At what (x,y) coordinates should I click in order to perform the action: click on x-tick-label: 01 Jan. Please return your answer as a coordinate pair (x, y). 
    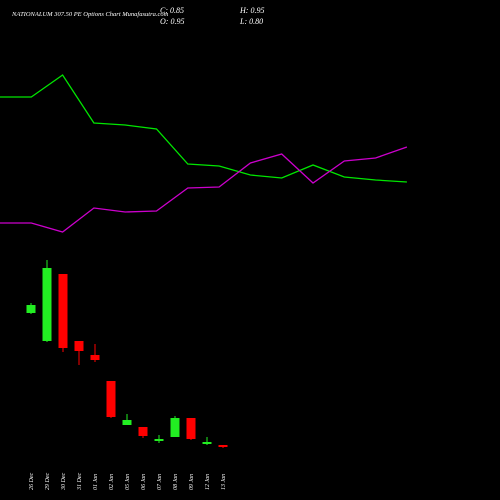
    Looking at the image, I should click on (96, 482).